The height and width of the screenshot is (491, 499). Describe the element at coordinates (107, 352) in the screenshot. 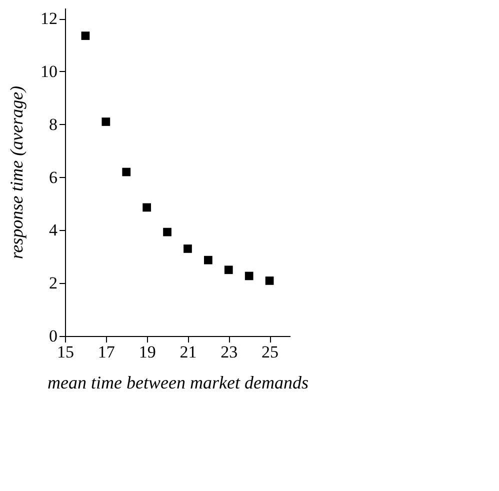

I see `x-tick-label: 17` at that location.